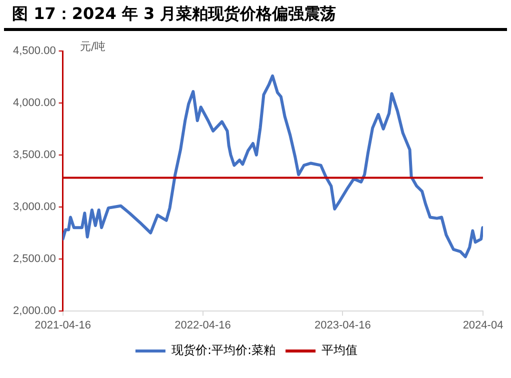  Describe the element at coordinates (340, 350) in the screenshot. I see `legend-label: 平均值` at that location.